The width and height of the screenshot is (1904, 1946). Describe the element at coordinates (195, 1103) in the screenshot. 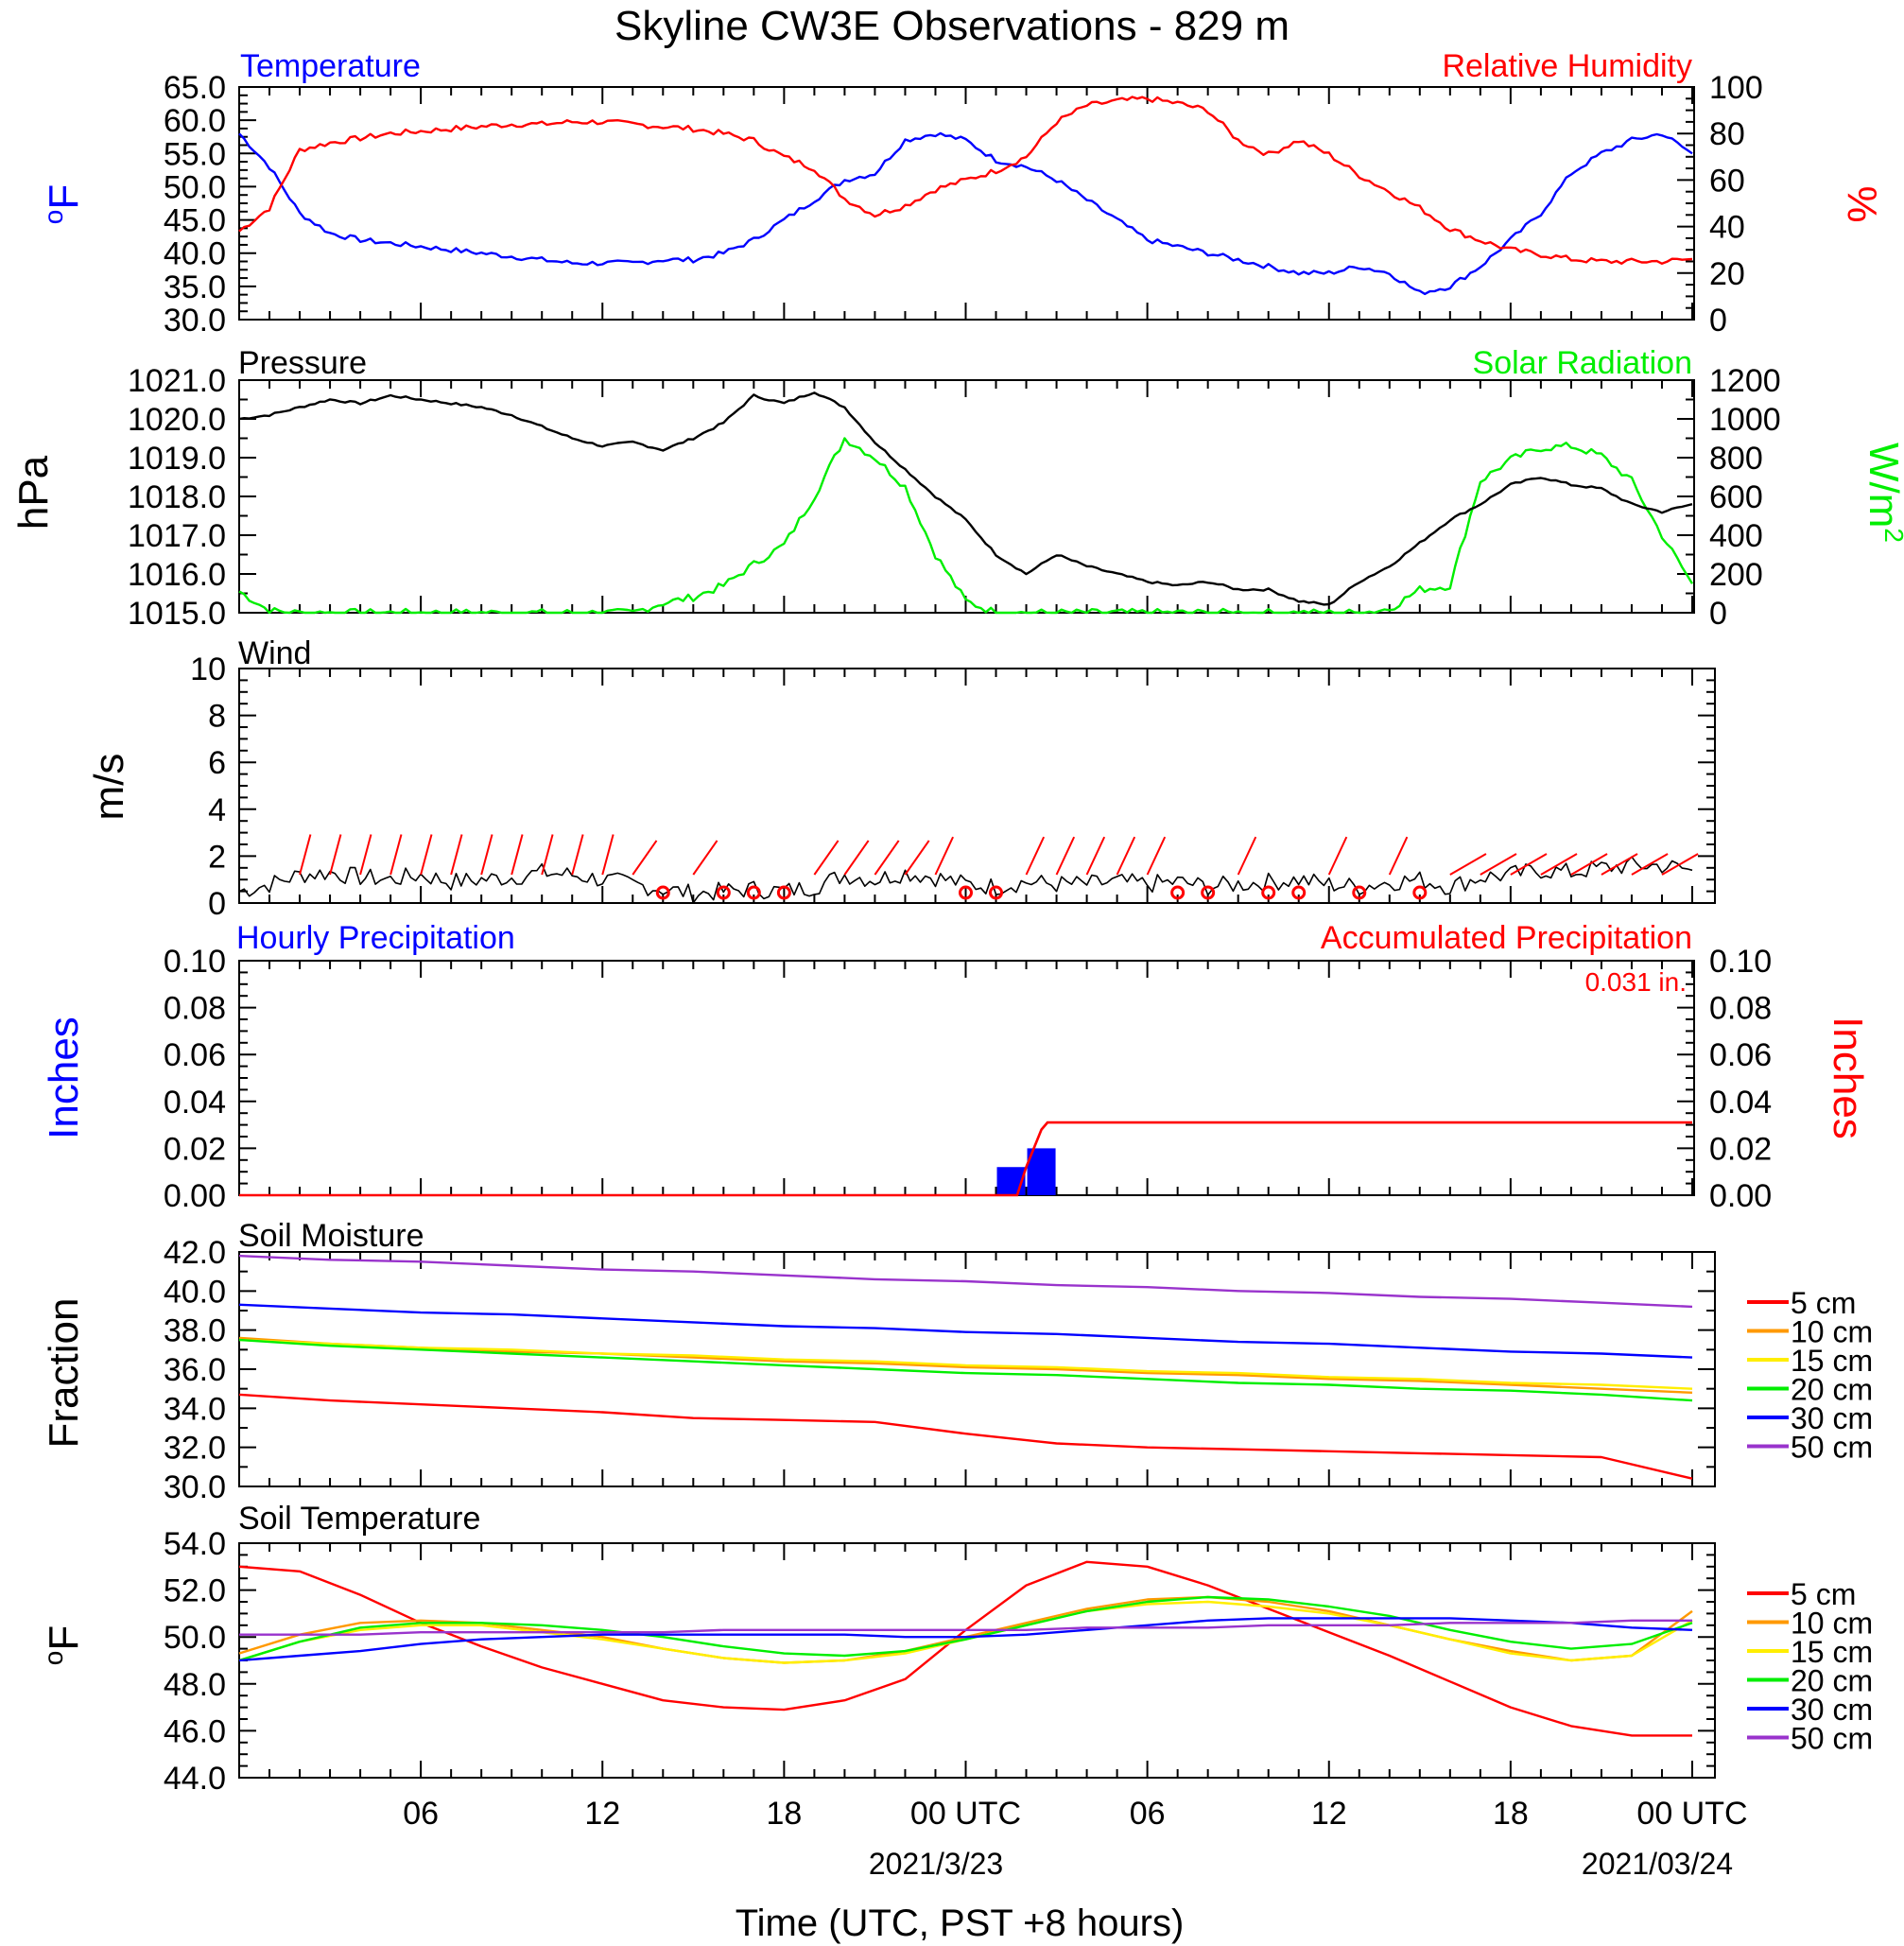

I see `y-tick-label: 0.04` at that location.